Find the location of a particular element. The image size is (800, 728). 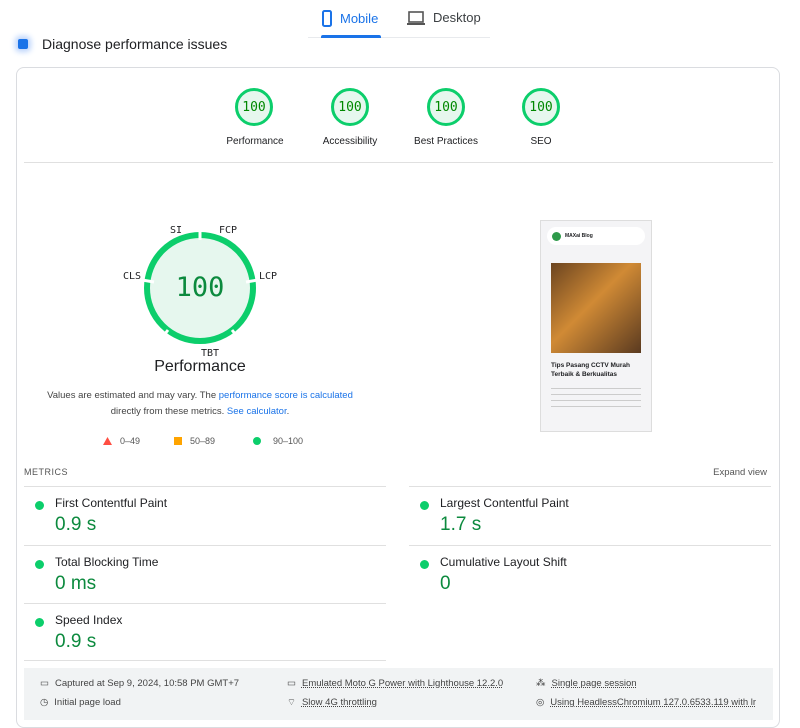

category-label: SEO is located at coordinates (541, 141).